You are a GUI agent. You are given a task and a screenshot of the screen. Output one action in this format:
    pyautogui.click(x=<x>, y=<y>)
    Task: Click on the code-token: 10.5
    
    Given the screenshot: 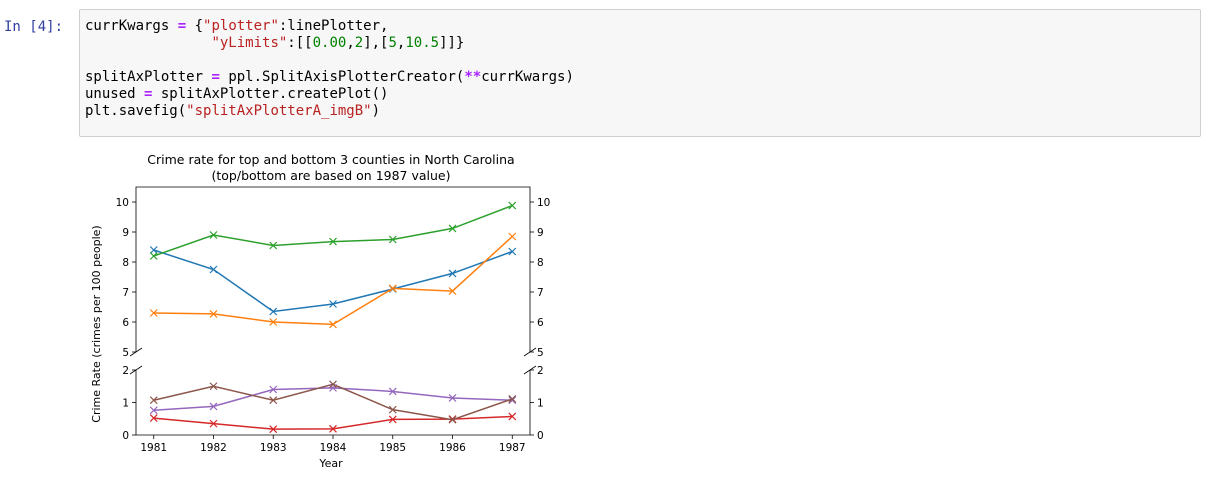 What is the action you would take?
    pyautogui.click(x=422, y=43)
    